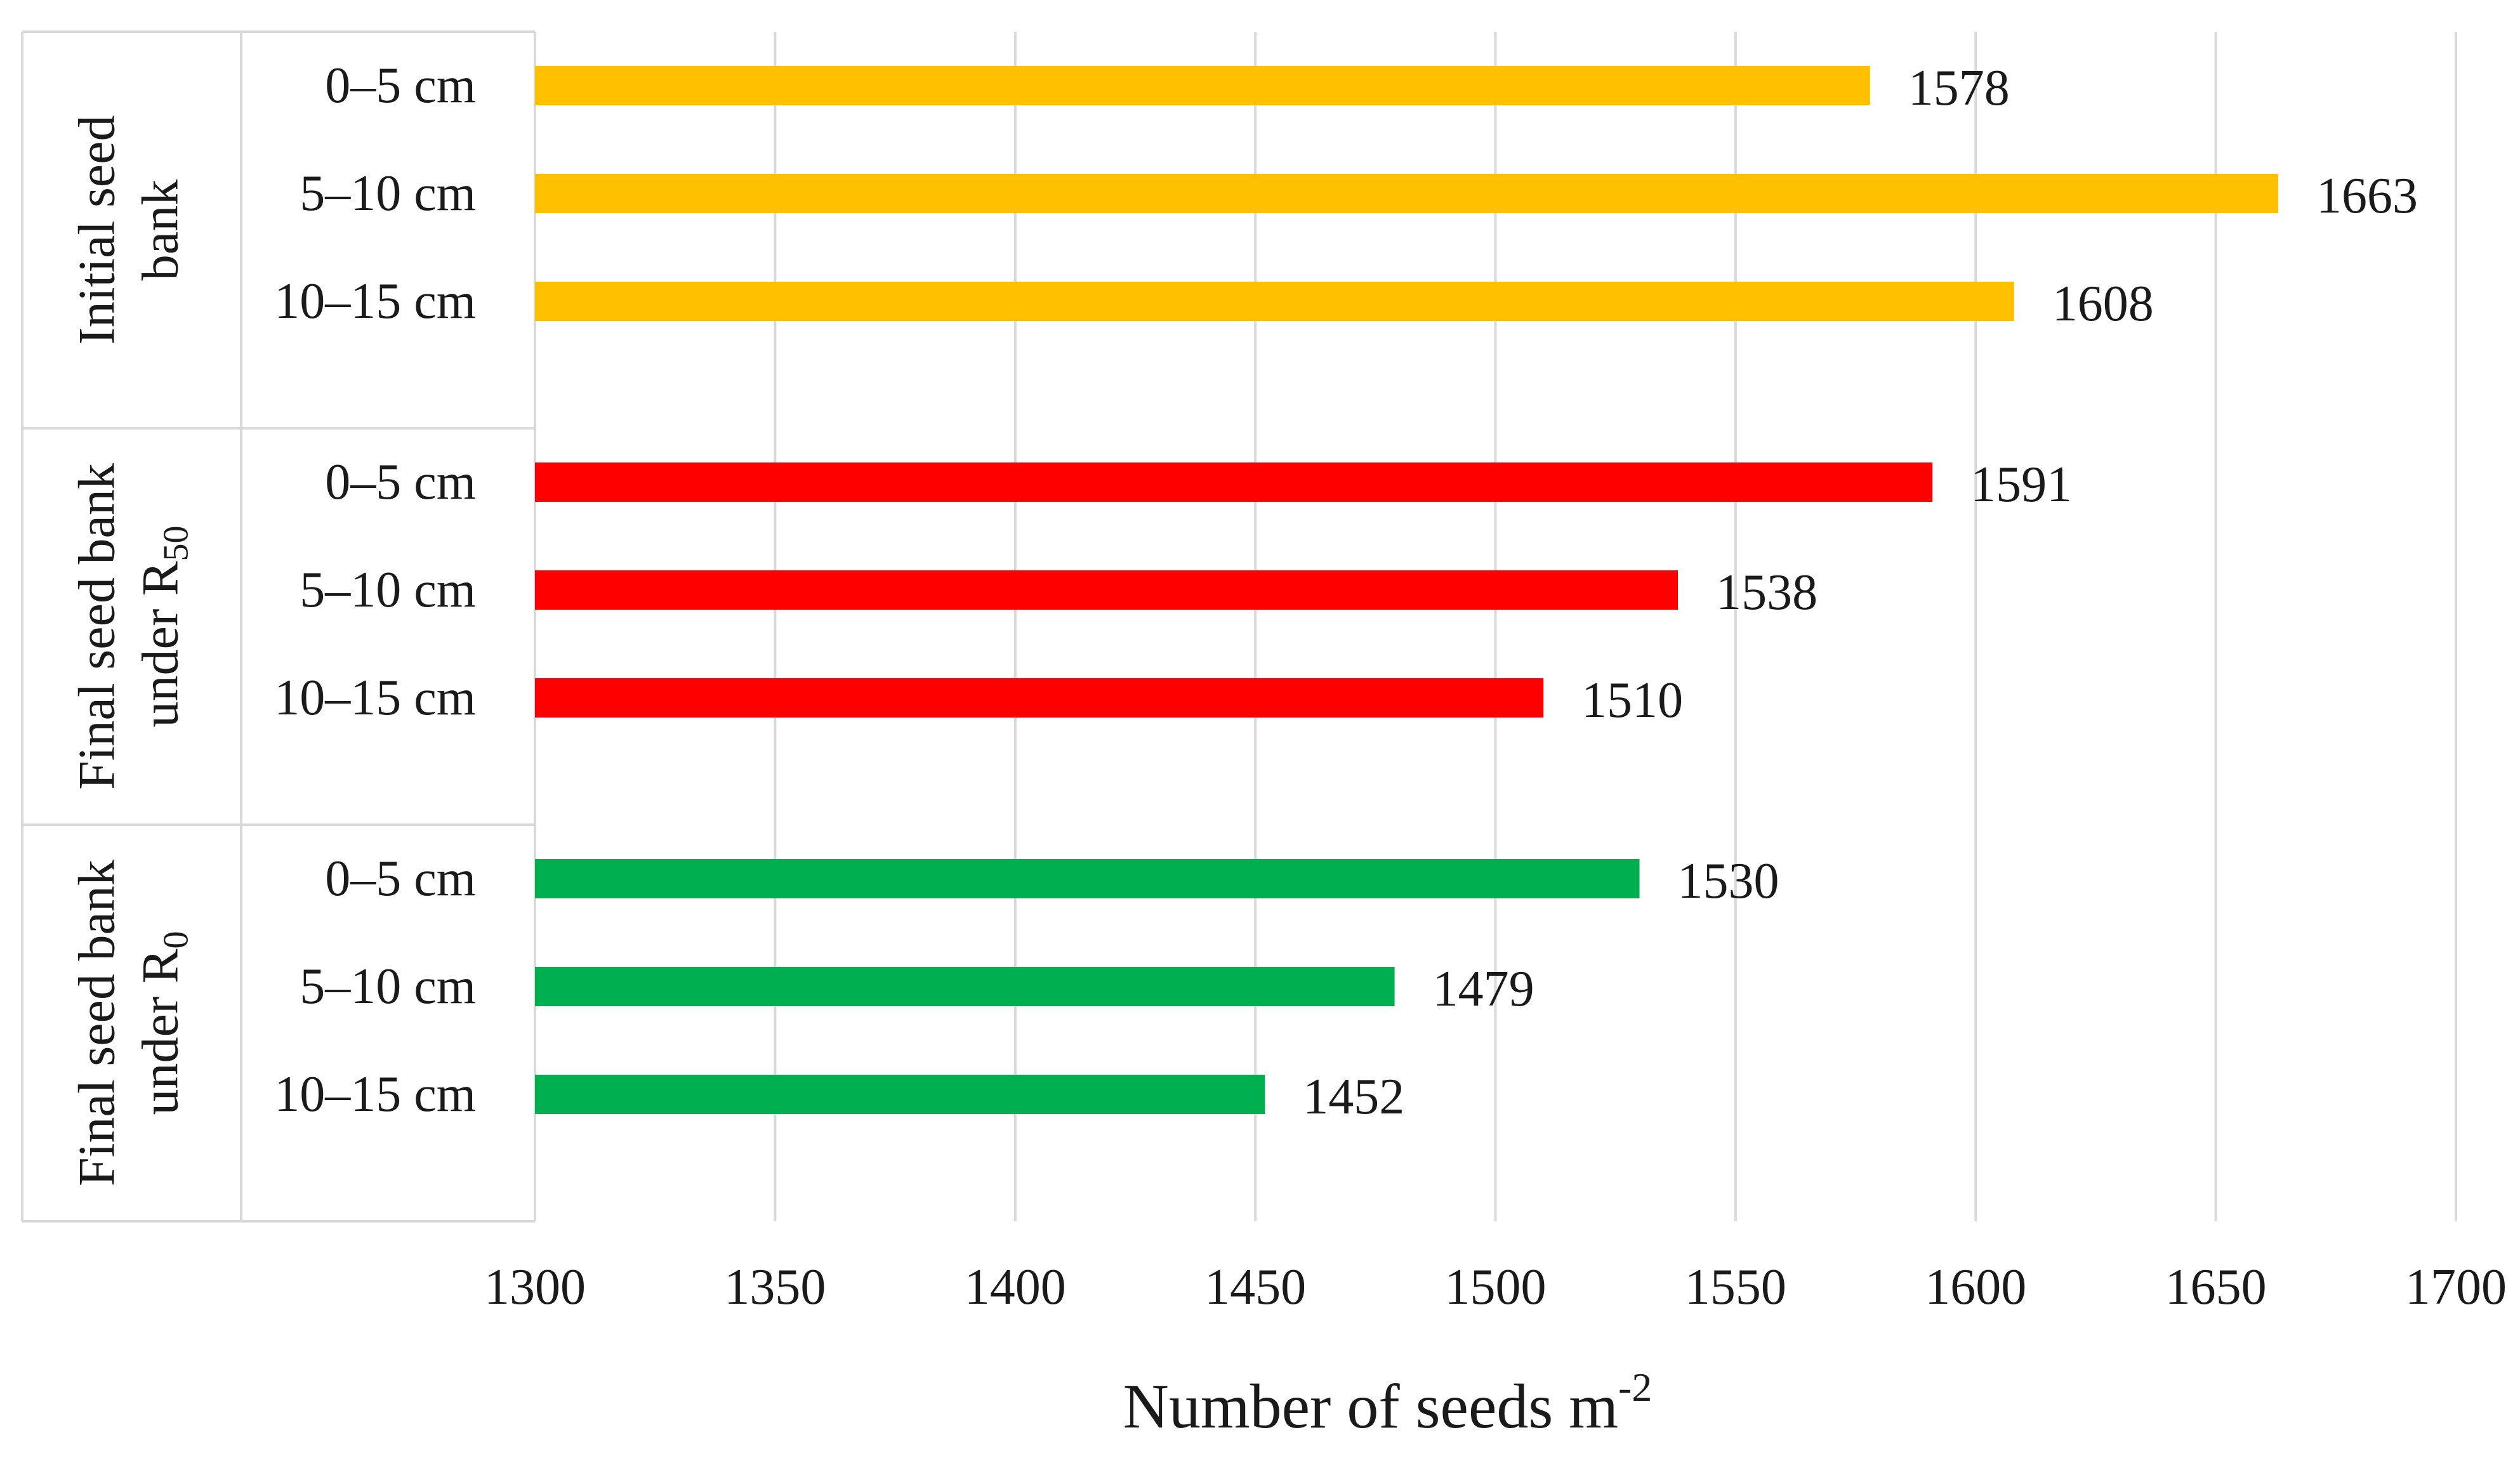  I want to click on group-label-subscript: 0, so click(176, 940).